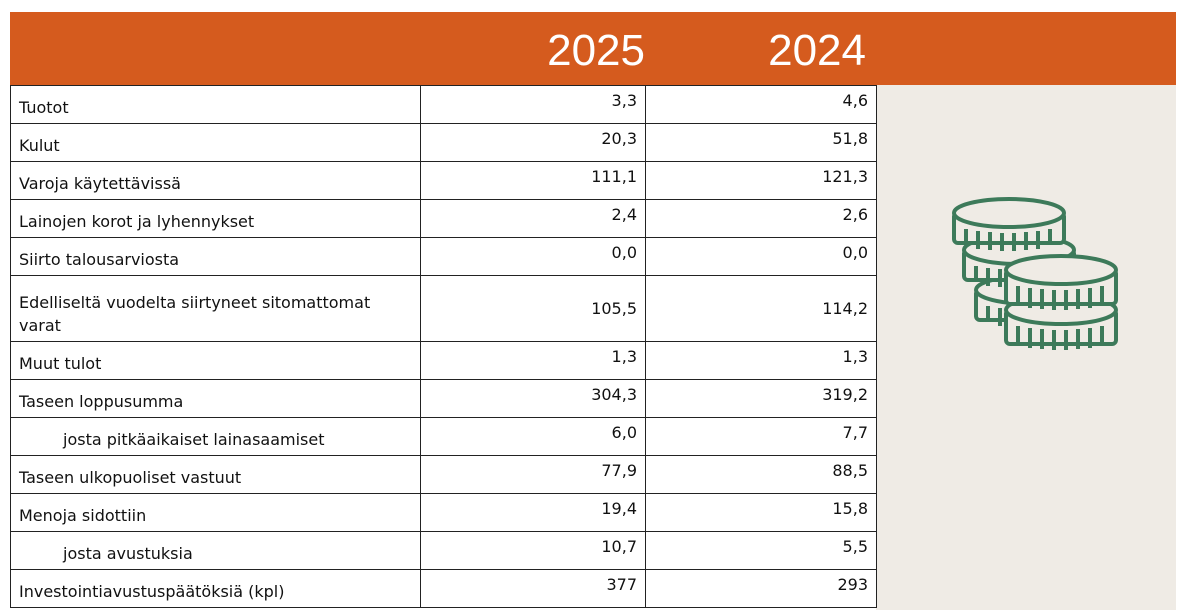 Image resolution: width=1186 pixels, height=614 pixels. I want to click on table-row: Tuotot 3,3 4,6, so click(443, 104).